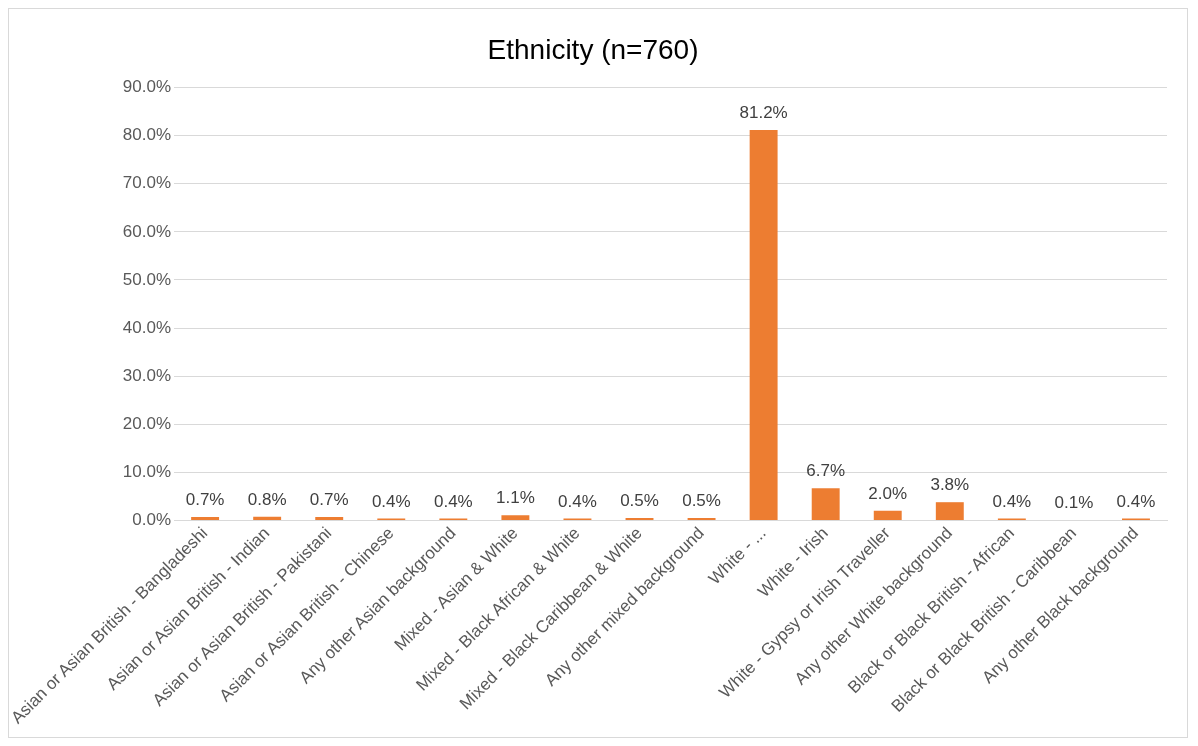 The width and height of the screenshot is (1198, 746). What do you see at coordinates (1074, 503) in the screenshot?
I see `data-label: 0.1%` at bounding box center [1074, 503].